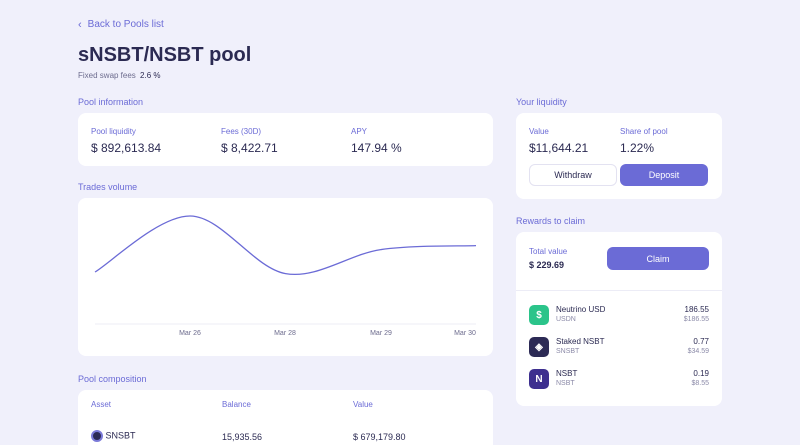  Describe the element at coordinates (701, 373) in the screenshot. I see `token-amount: 0.19` at that location.